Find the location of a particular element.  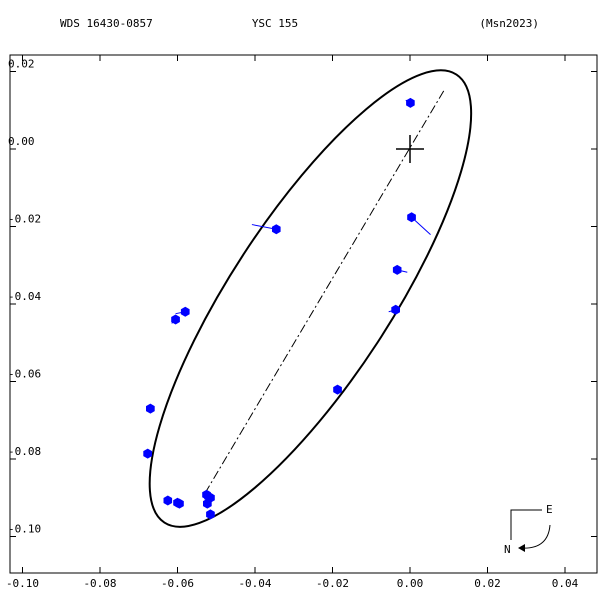

x-tick-label: -0.02 is located at coordinates (332, 583).